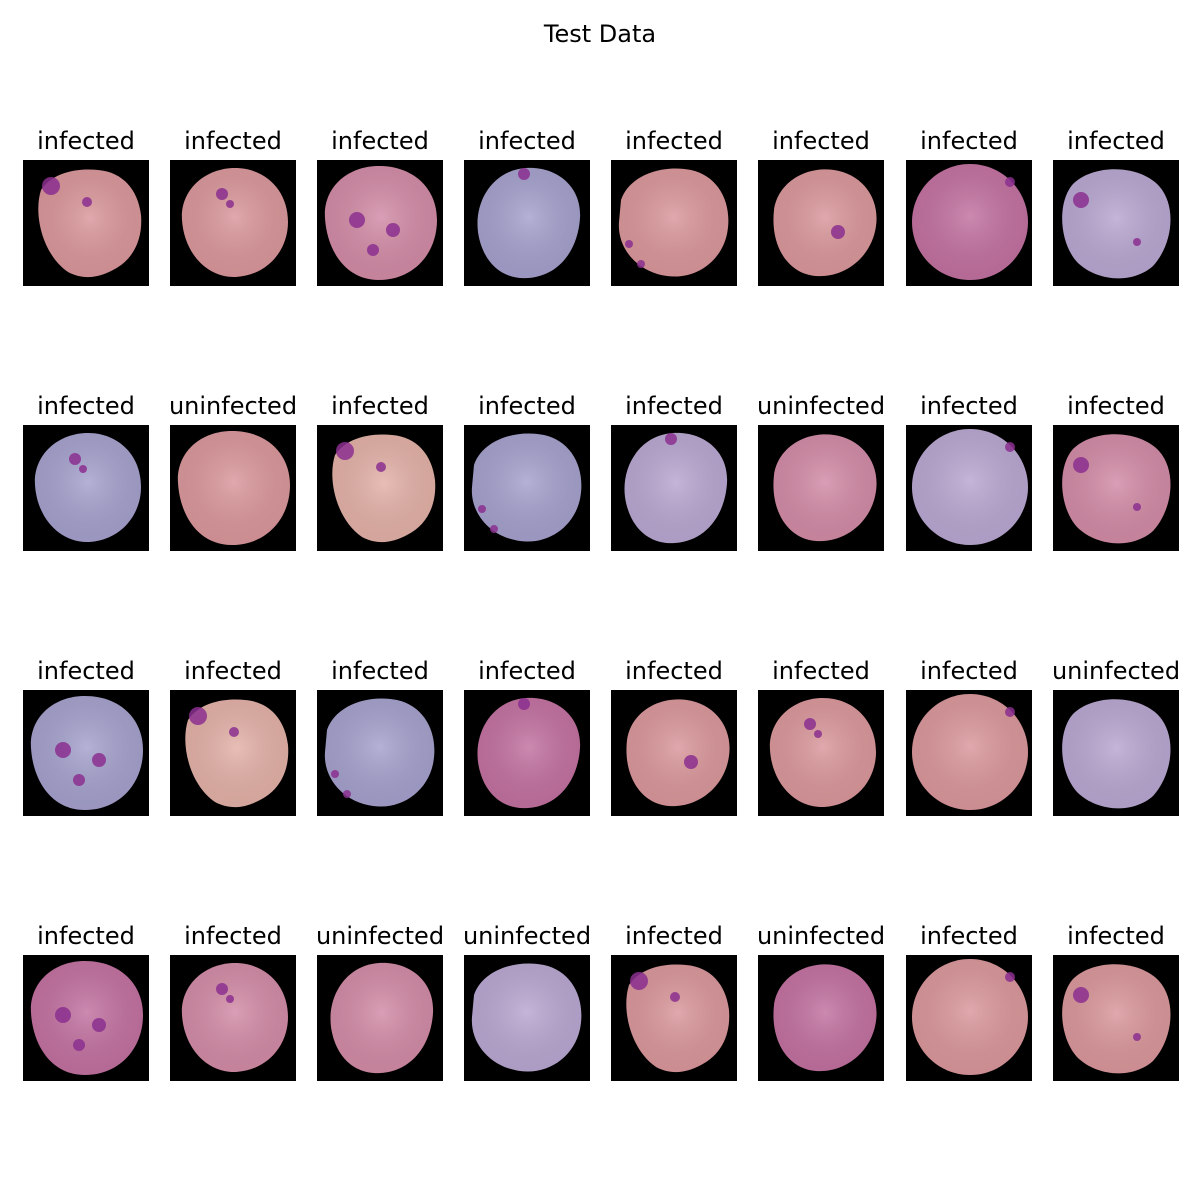  Describe the element at coordinates (600, 34) in the screenshot. I see `figure-title: Test Data` at that location.